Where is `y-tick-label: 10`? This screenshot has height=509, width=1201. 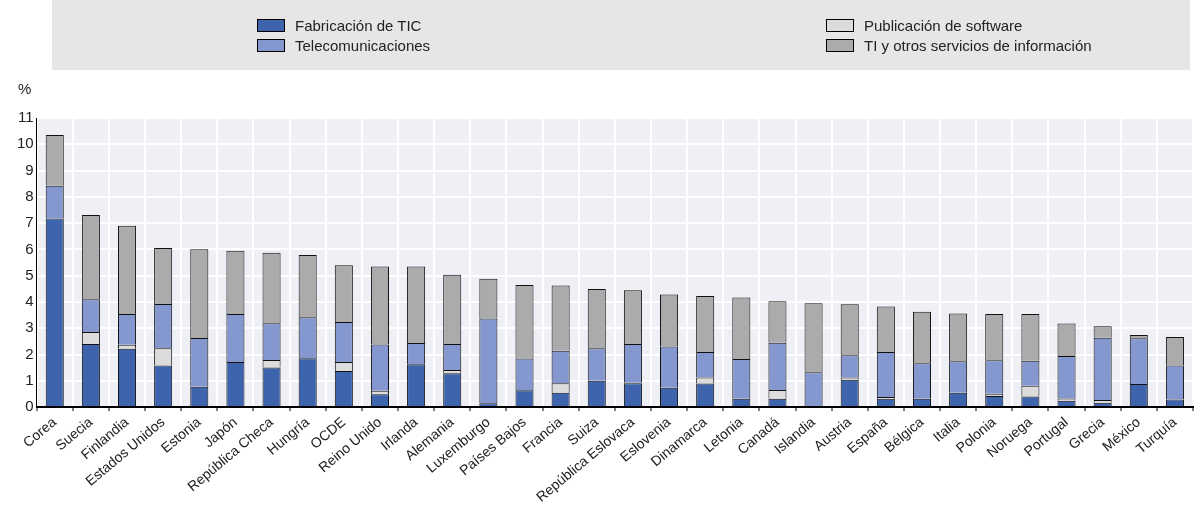
y-tick-label: 10 is located at coordinates (25, 143).